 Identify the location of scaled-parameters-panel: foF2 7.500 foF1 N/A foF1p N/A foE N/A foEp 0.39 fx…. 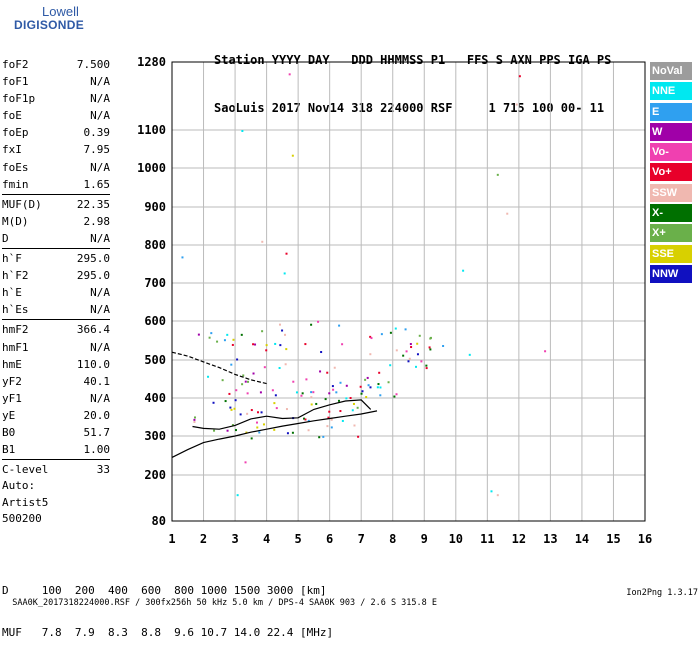
(56, 267).